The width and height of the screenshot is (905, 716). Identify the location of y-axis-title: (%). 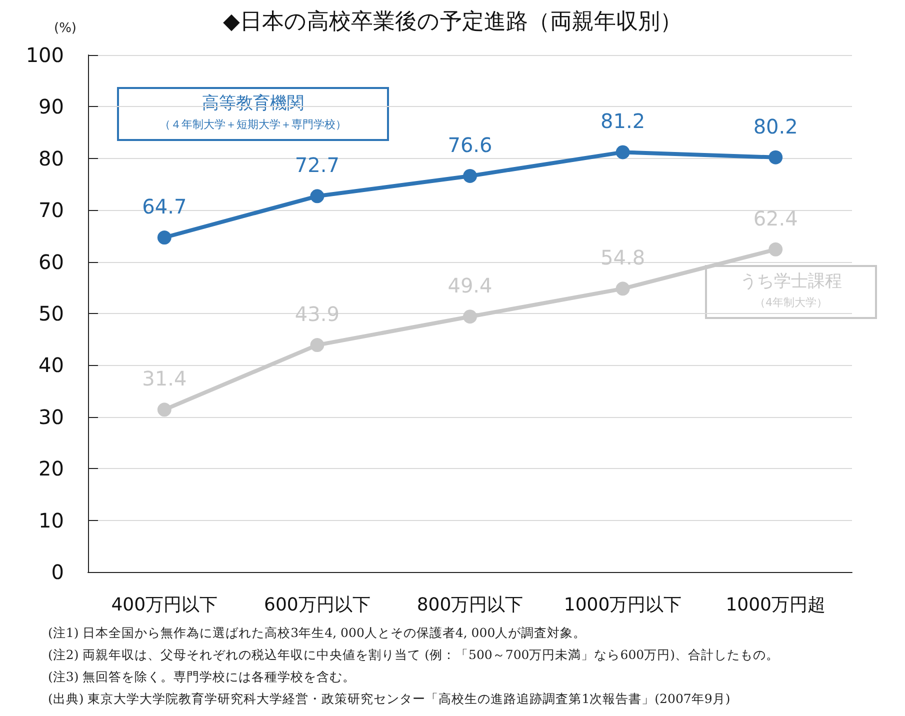
(65, 28).